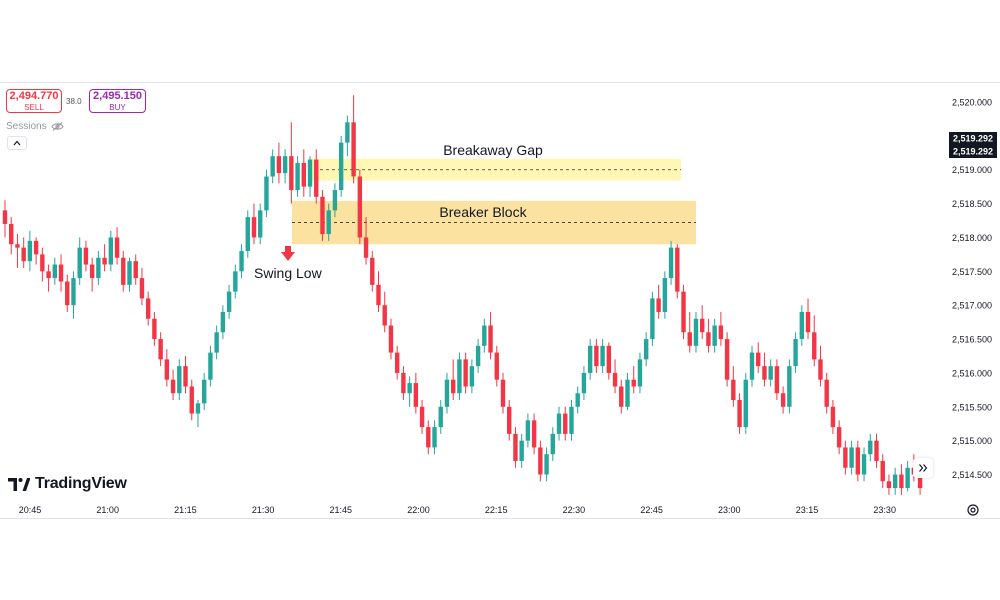 The height and width of the screenshot is (600, 1000). I want to click on scroll-to-realtime-button, so click(923, 468).